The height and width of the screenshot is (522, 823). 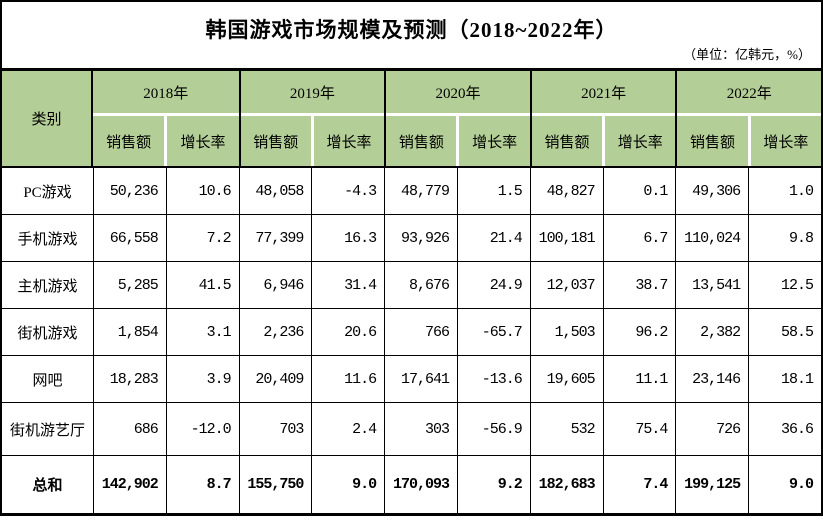 I want to click on year-block-2018: 2018年 销售额 增长率, so click(x=166, y=118).